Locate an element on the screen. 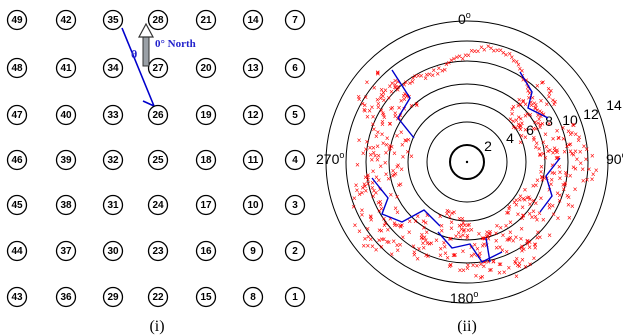 This screenshot has height=336, width=623. node-label: 1 is located at coordinates (295, 297).